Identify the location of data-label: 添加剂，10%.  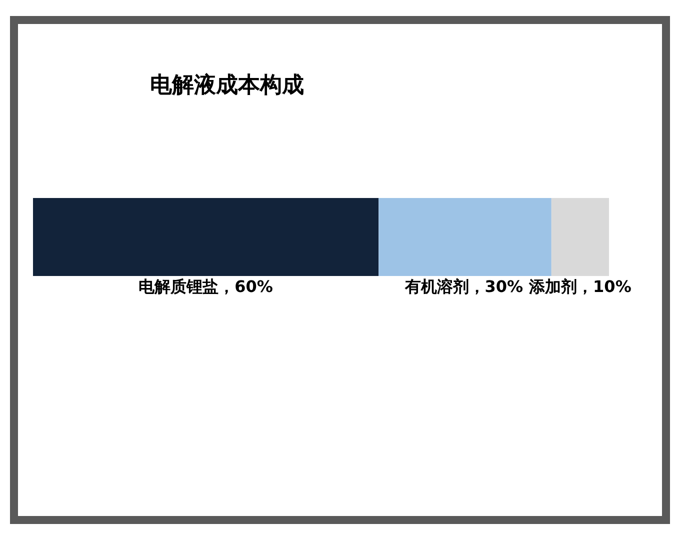
(580, 286).